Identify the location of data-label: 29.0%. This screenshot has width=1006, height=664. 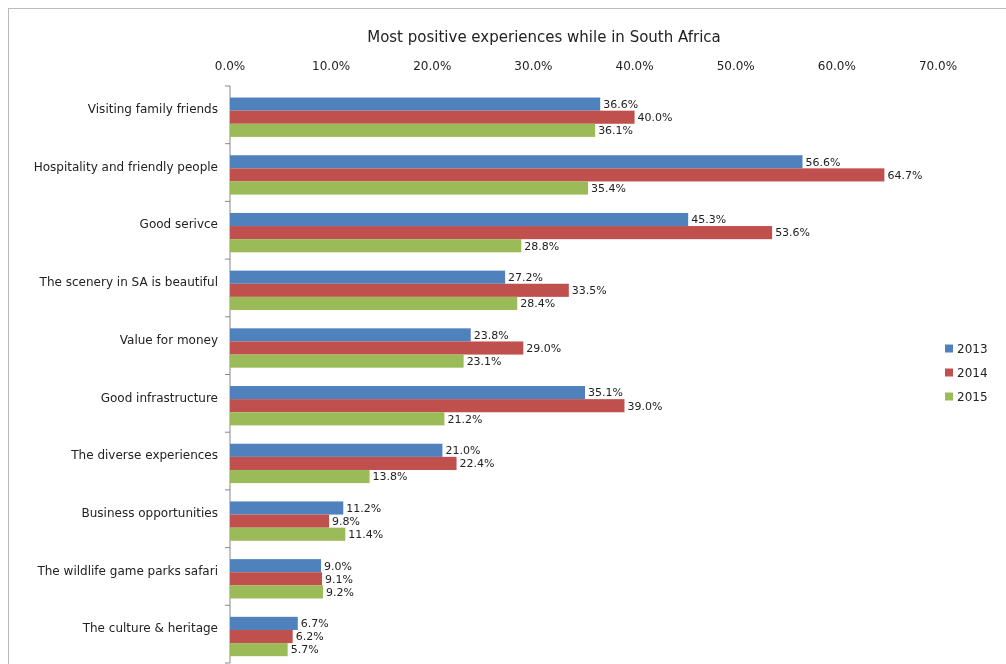
(544, 348).